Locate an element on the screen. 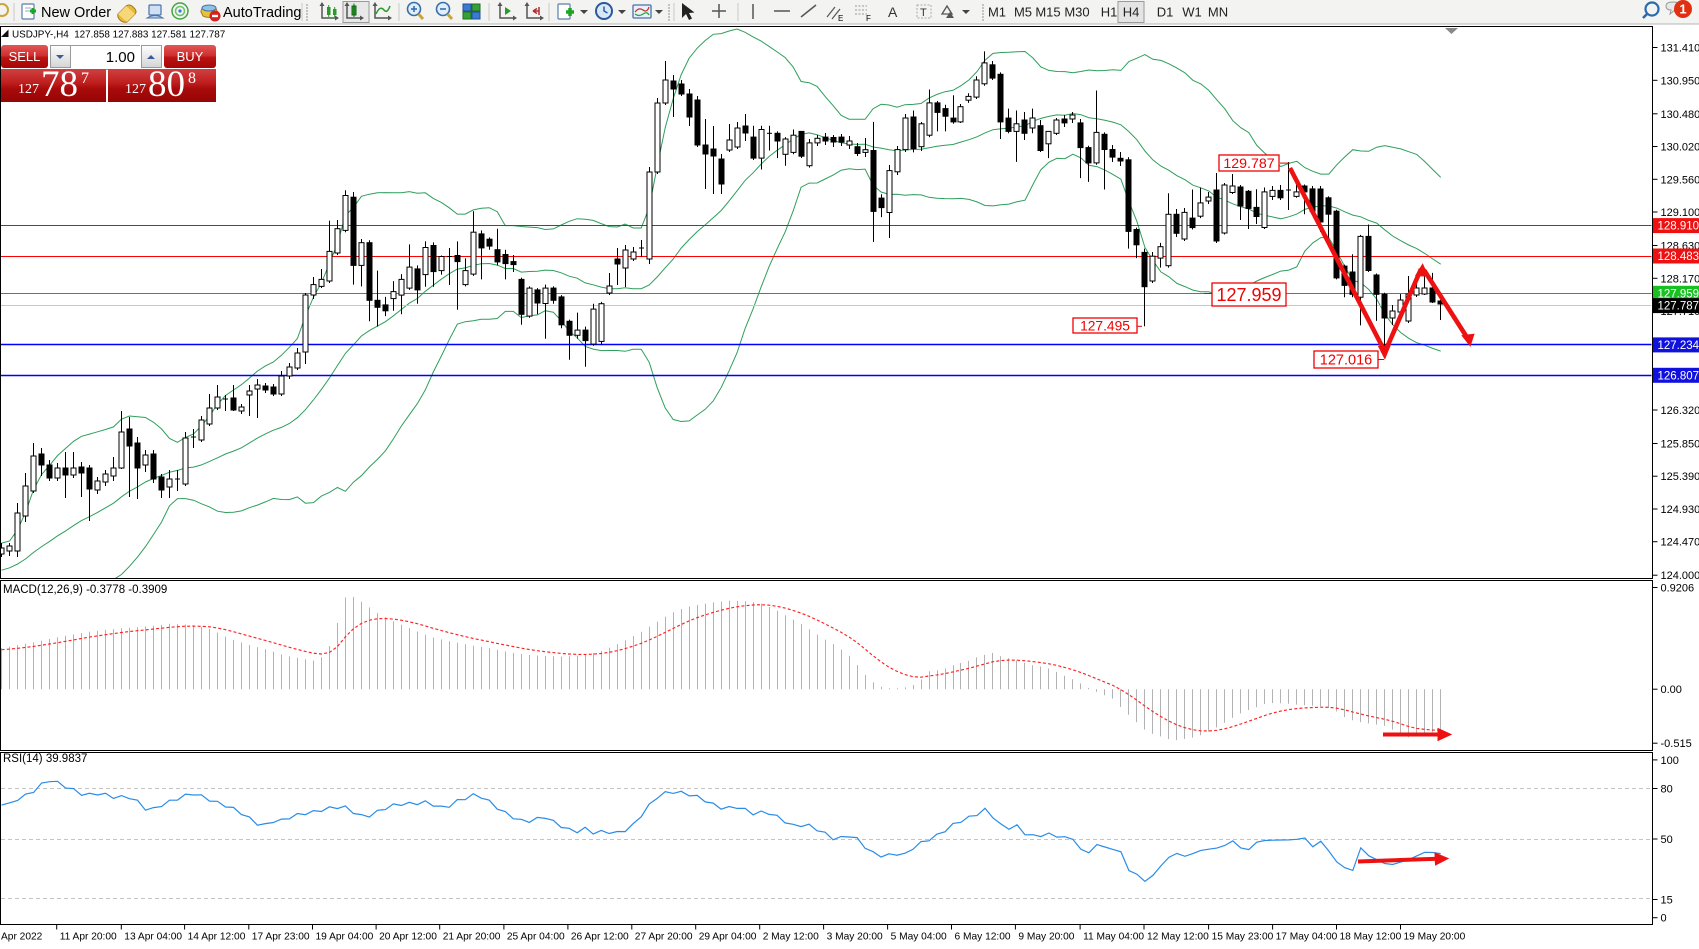 Image resolution: width=1699 pixels, height=949 pixels. svg-text: 127.787 is located at coordinates (1678, 307).